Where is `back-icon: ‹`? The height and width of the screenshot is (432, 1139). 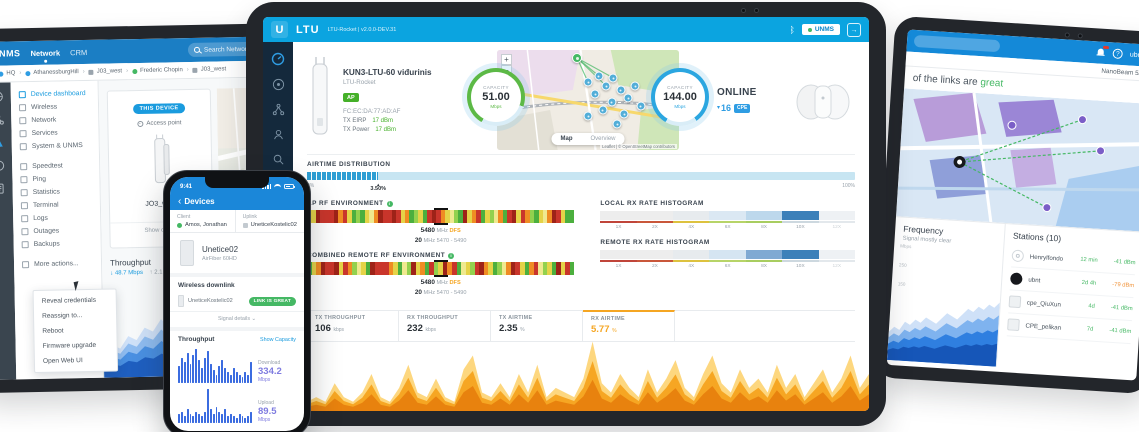 back-icon: ‹ is located at coordinates (180, 201).